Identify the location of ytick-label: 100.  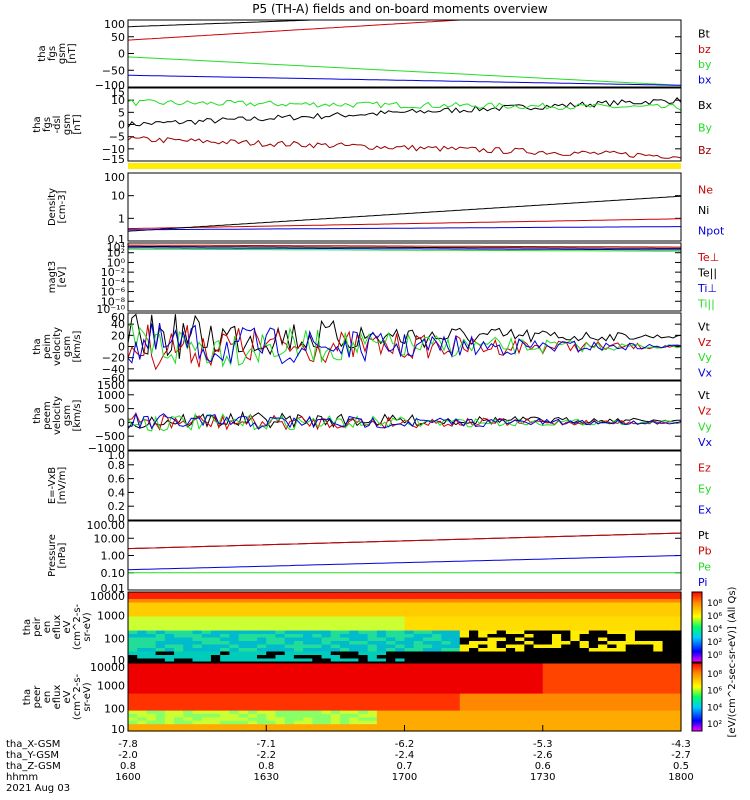
(114, 639).